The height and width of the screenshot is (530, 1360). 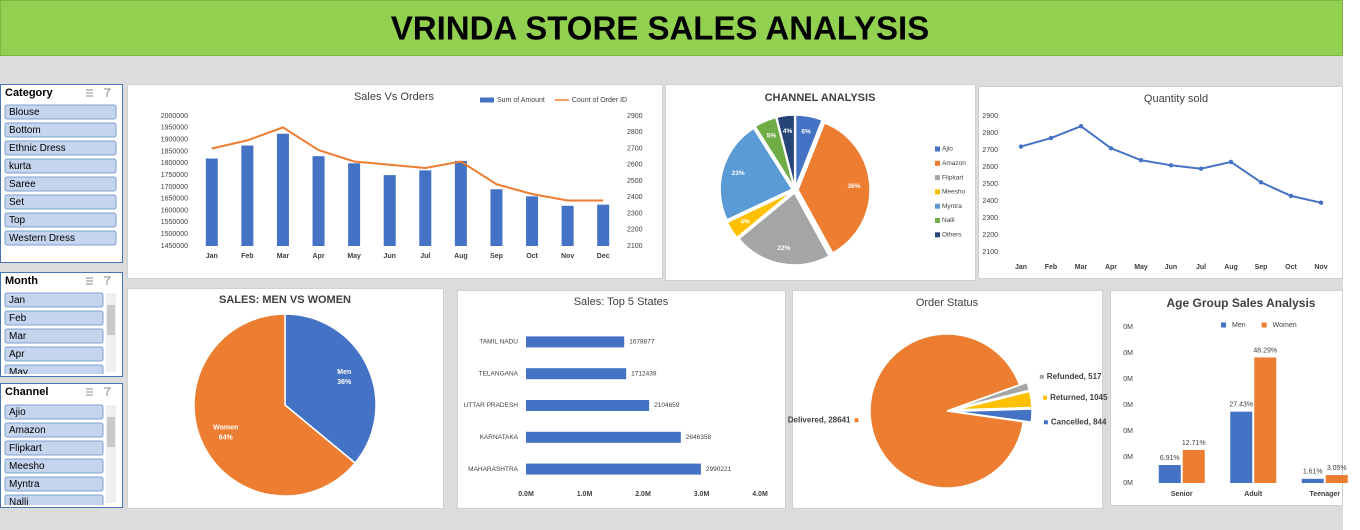 What do you see at coordinates (37, 148) in the screenshot?
I see `slicer-item-label: Ethnic Dress` at bounding box center [37, 148].